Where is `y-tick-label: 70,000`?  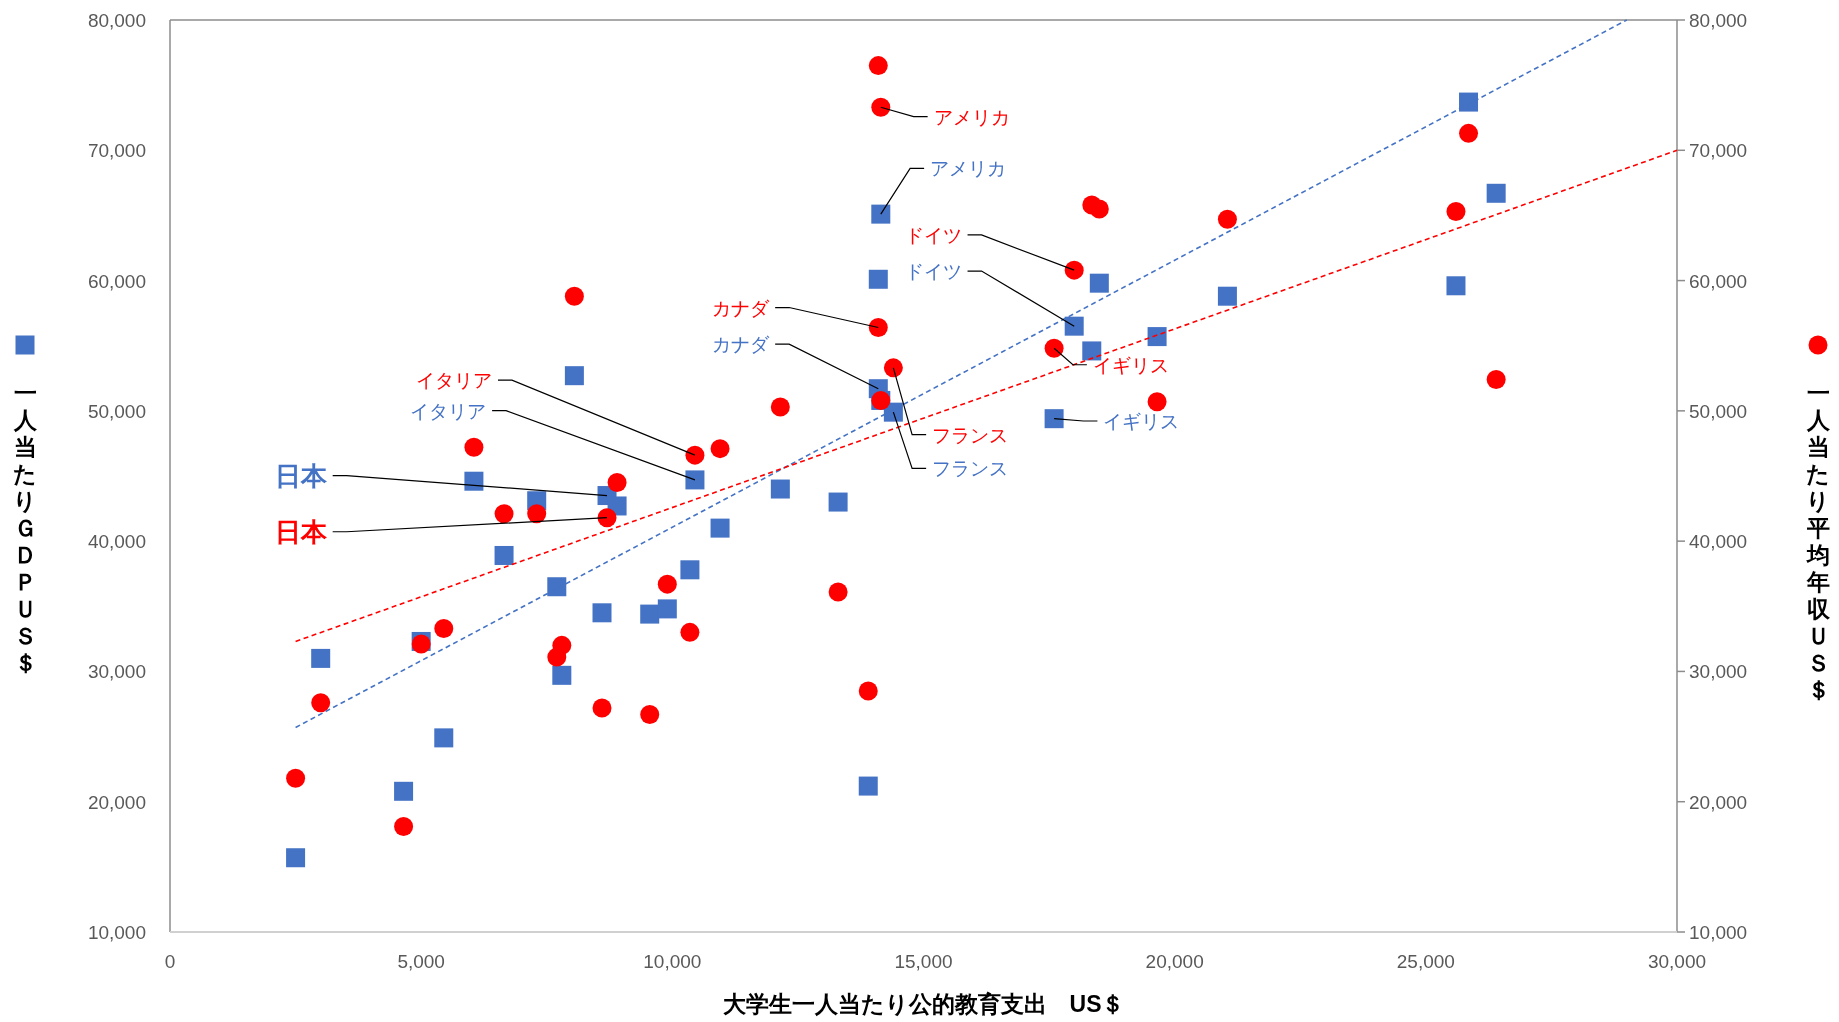 y-tick-label: 70,000 is located at coordinates (116, 151).